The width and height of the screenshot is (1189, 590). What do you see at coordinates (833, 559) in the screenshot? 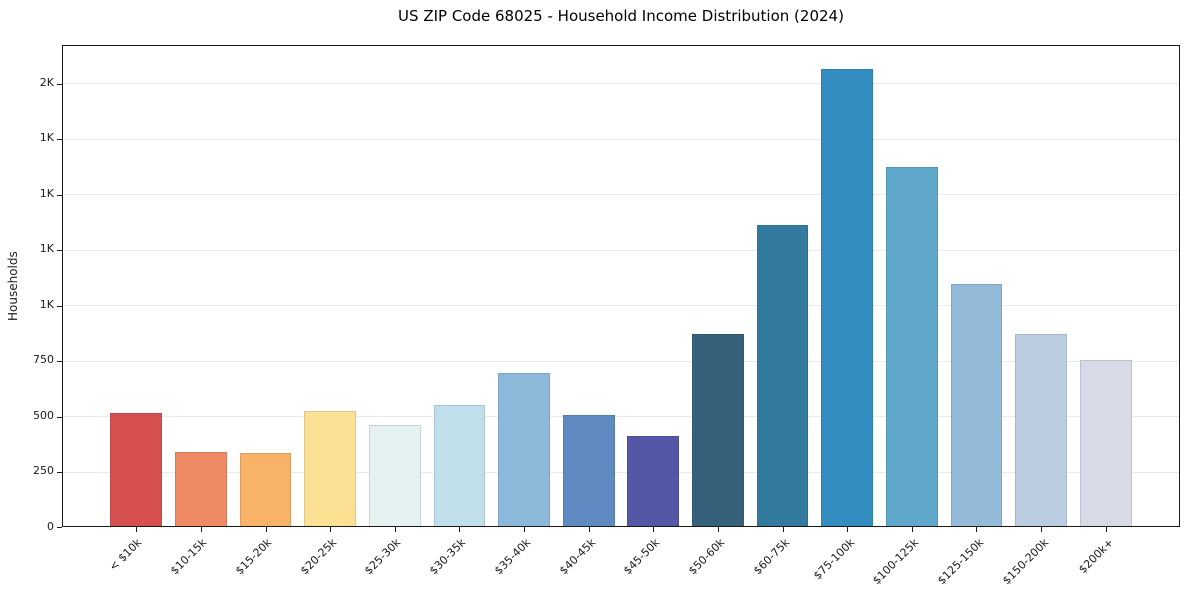
I see `x-tick-label-12: $75-100k` at bounding box center [833, 559].